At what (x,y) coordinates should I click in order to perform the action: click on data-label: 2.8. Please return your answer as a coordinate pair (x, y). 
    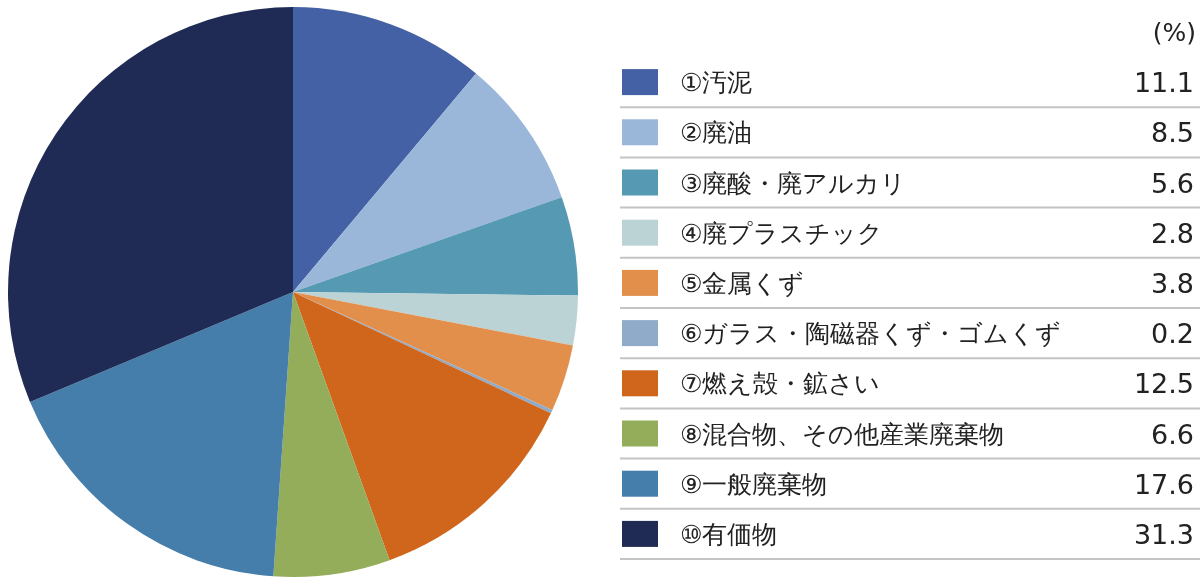
    Looking at the image, I should click on (1172, 233).